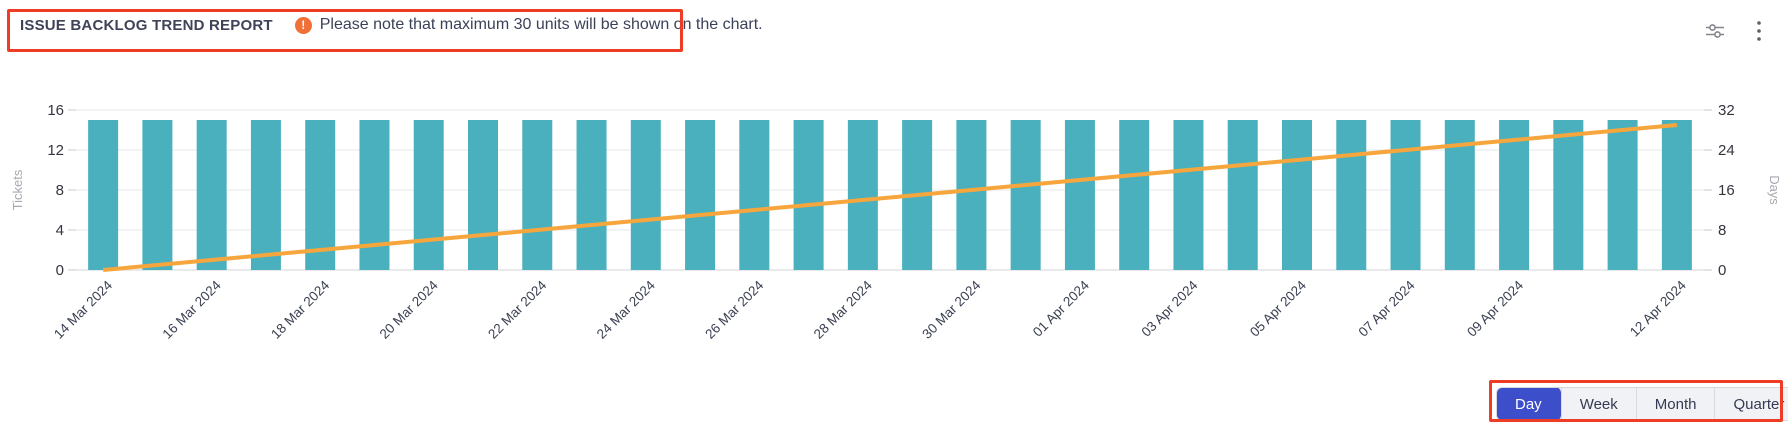 The width and height of the screenshot is (1788, 427). What do you see at coordinates (517, 309) in the screenshot?
I see `x-axis-tick-label: 22 Mar 2024` at bounding box center [517, 309].